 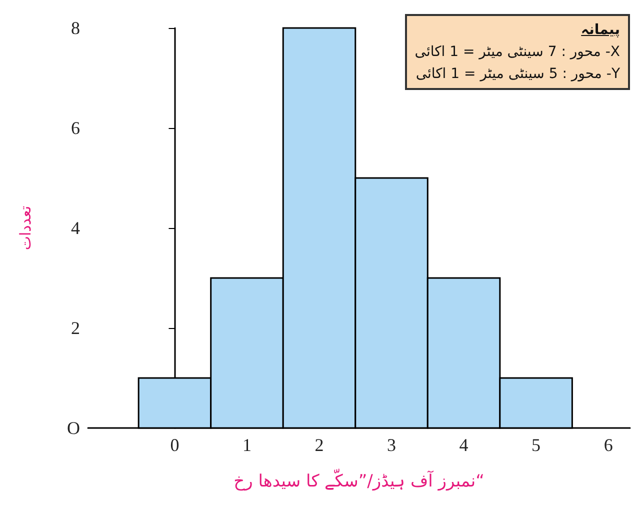 What do you see at coordinates (175, 445) in the screenshot?
I see `x-tick-label: 0` at bounding box center [175, 445].